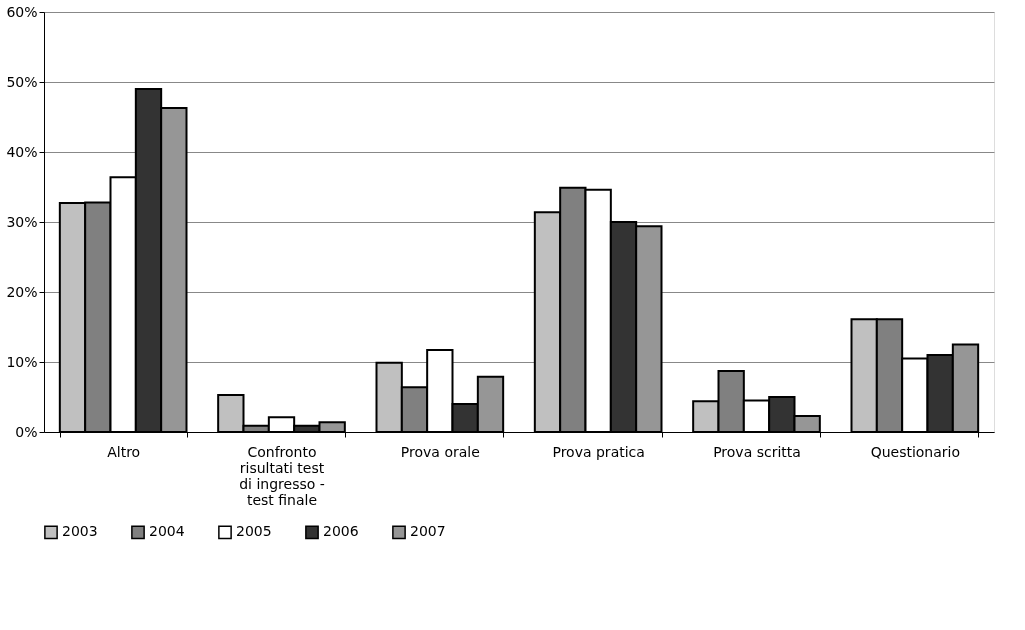 The height and width of the screenshot is (630, 1025). I want to click on legend-label: 2007, so click(428, 531).